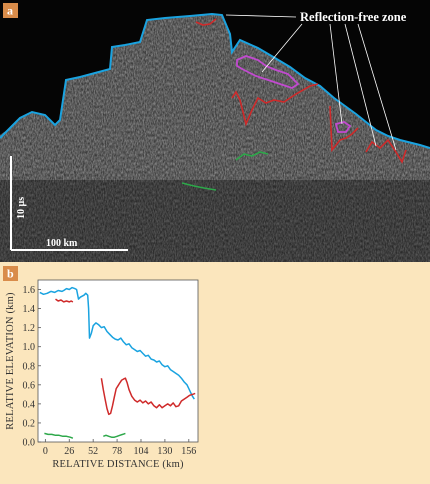 The height and width of the screenshot is (484, 430). Describe the element at coordinates (21, 208) in the screenshot. I see `vertical-scale-label: 10 µs` at that location.